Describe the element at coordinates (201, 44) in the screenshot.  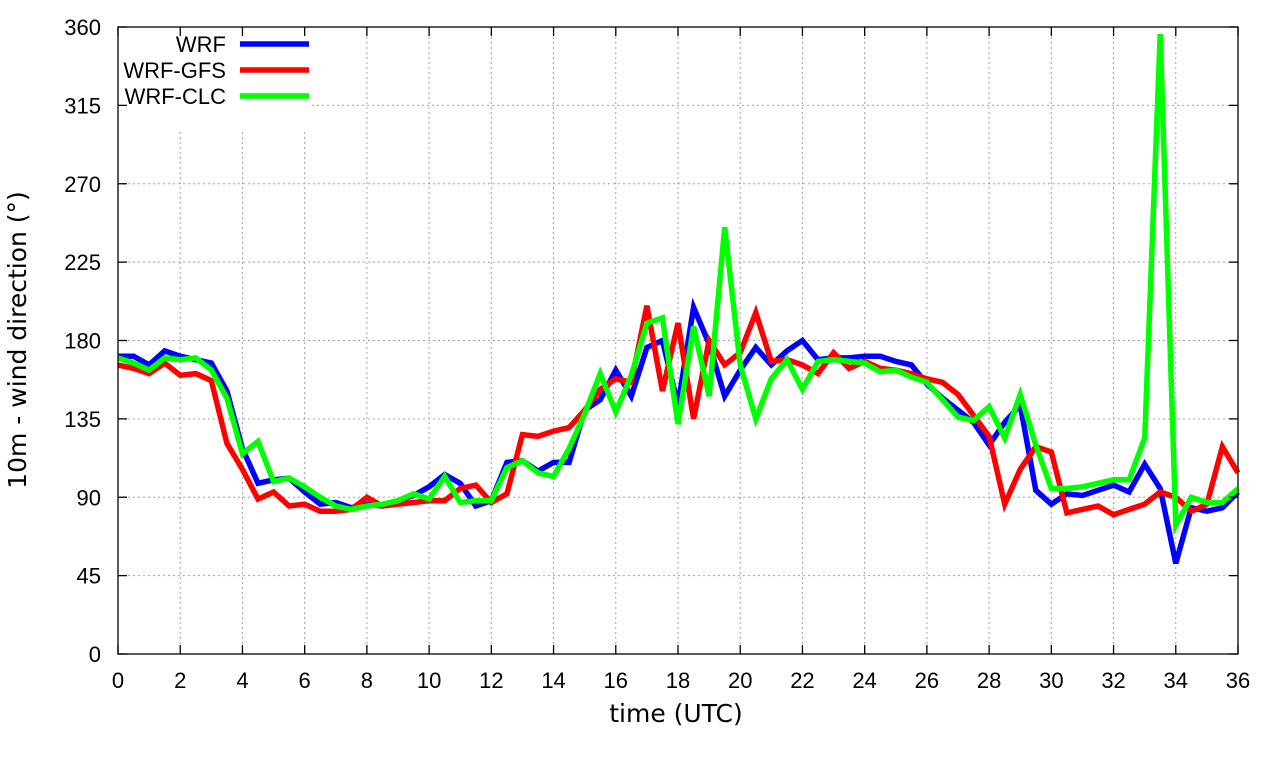
I see `legend-label: WRF` at that location.